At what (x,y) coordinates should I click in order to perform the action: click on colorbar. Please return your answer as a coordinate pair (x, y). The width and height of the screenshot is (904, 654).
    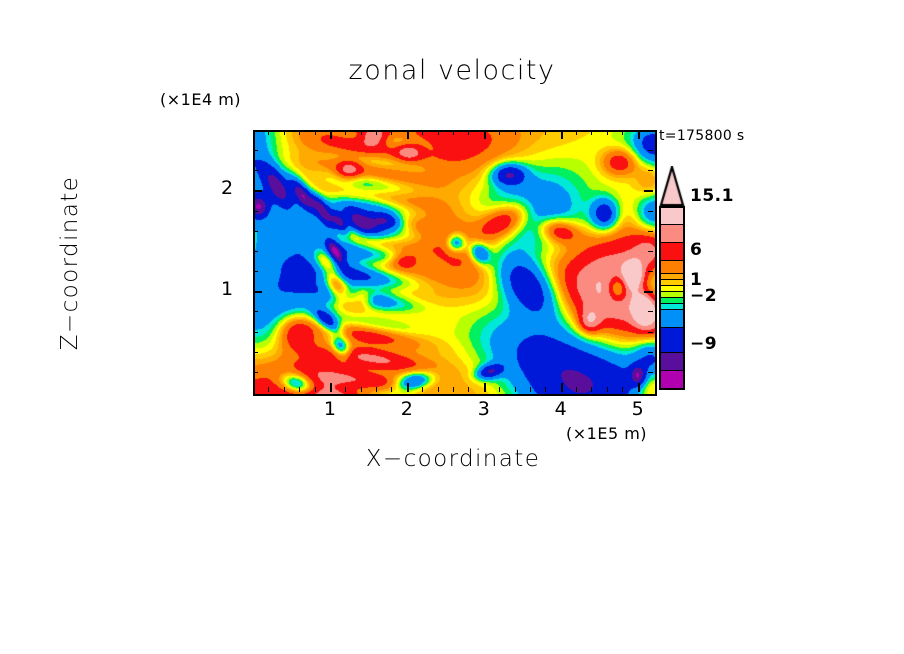
    Looking at the image, I should click on (672, 278).